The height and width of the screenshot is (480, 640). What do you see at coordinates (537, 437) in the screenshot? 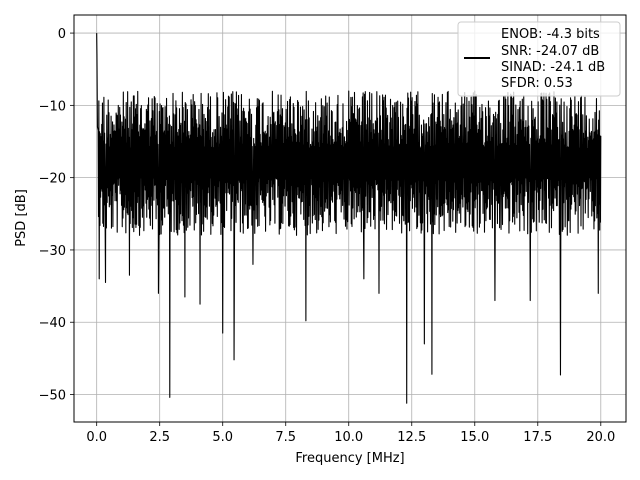
I see `x-tick-label: 17.5` at bounding box center [537, 437].